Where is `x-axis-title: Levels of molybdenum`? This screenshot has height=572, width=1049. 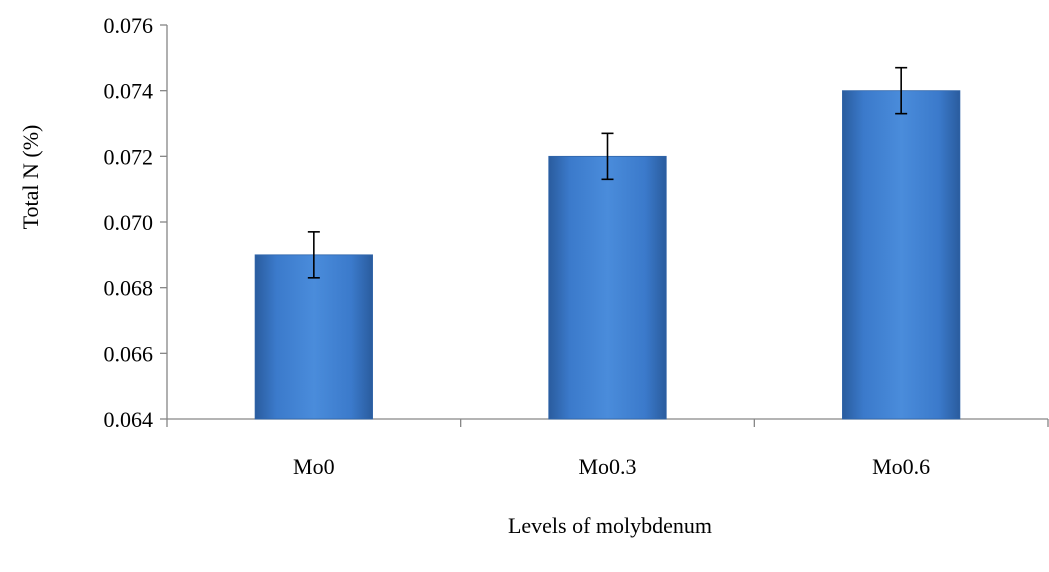
x-axis-title: Levels of molybdenum is located at coordinates (610, 525).